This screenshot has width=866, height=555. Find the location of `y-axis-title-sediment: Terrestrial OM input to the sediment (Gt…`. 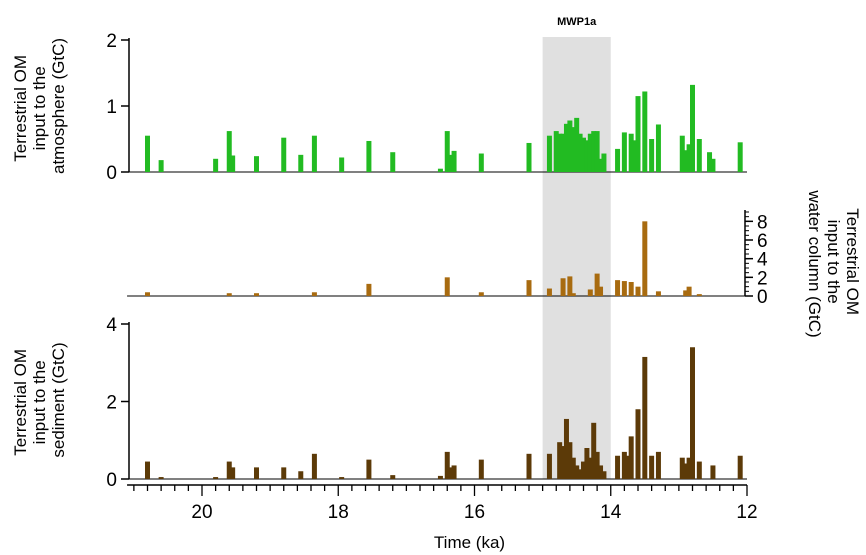

y-axis-title-sediment: Terrestrial OM input to the sediment (Gt… is located at coordinates (39, 399).